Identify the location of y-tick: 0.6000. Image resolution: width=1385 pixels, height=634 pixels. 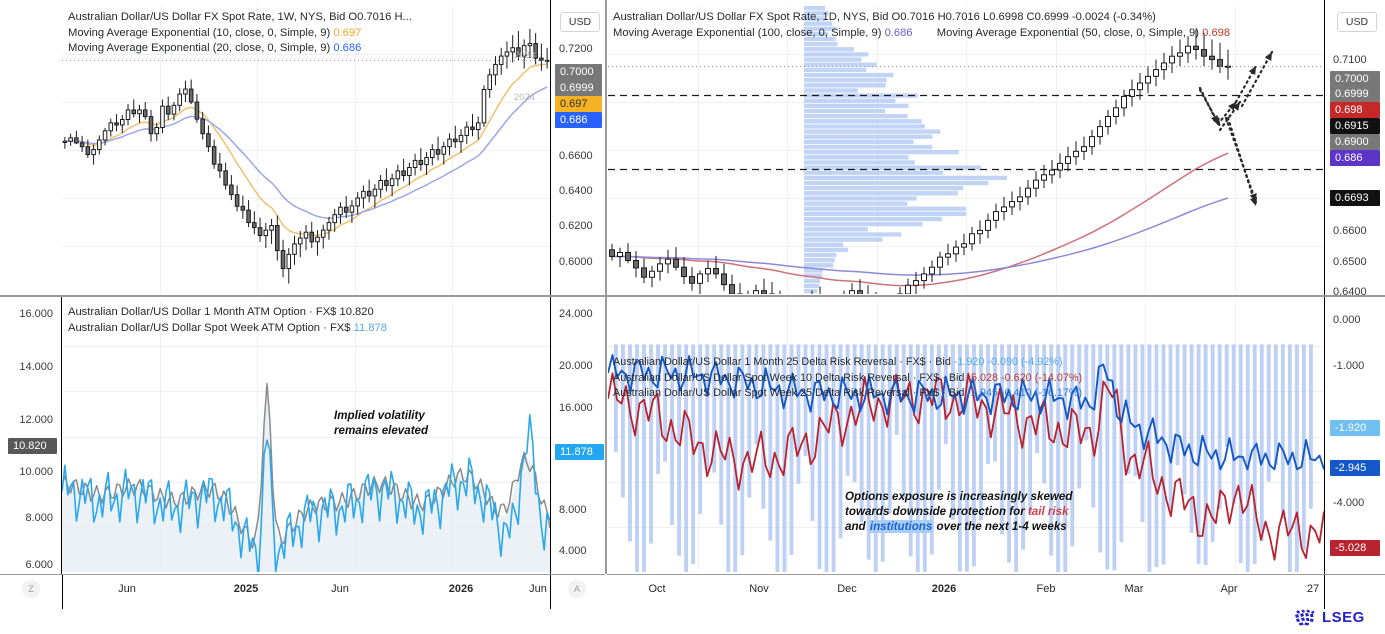
(576, 262).